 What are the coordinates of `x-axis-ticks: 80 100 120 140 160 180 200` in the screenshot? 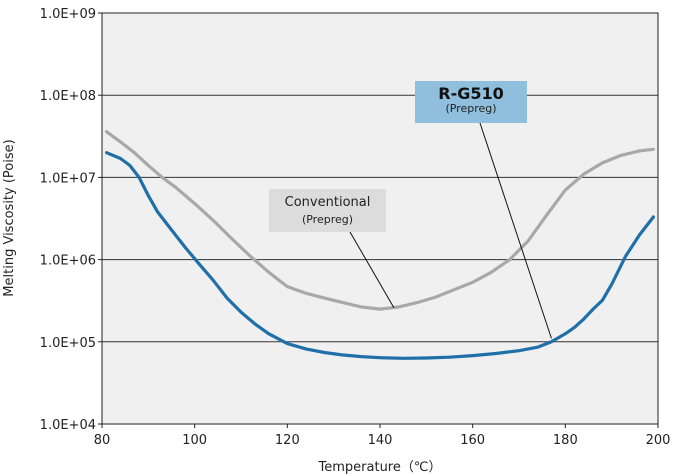 It's located at (382, 436).